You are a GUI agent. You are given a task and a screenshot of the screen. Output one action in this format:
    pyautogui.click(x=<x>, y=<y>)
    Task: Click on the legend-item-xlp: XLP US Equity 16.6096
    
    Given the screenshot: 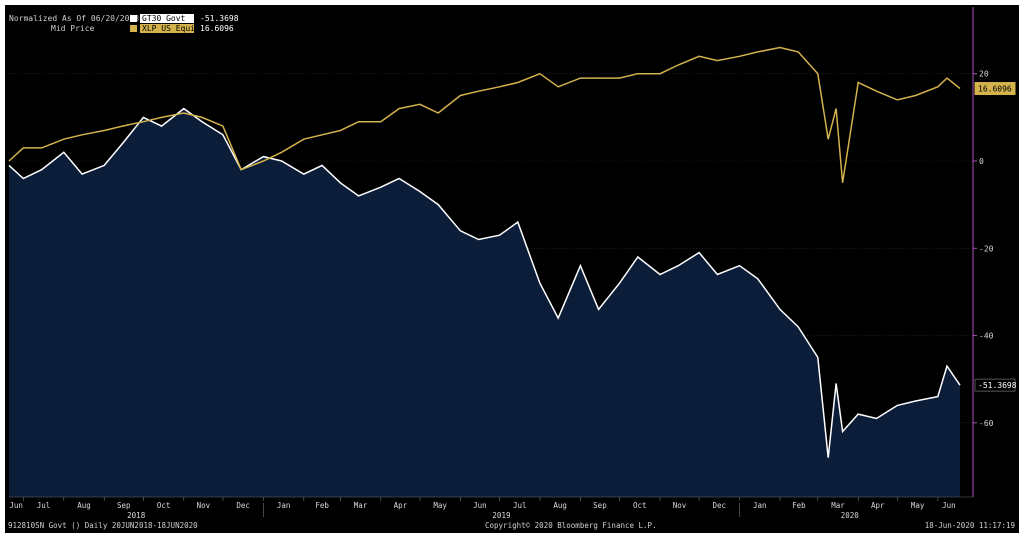 What is the action you would take?
    pyautogui.click(x=182, y=28)
    